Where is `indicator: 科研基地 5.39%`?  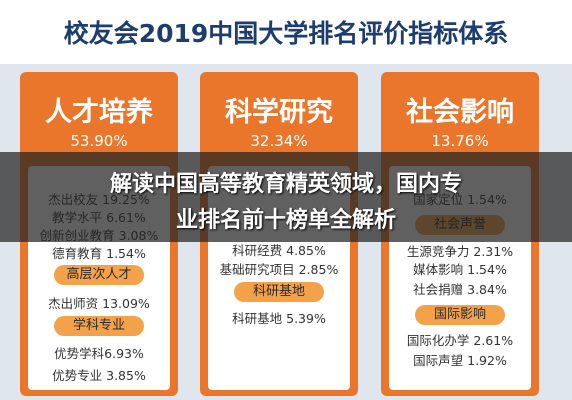 indicator: 科研基地 5.39% is located at coordinates (279, 318).